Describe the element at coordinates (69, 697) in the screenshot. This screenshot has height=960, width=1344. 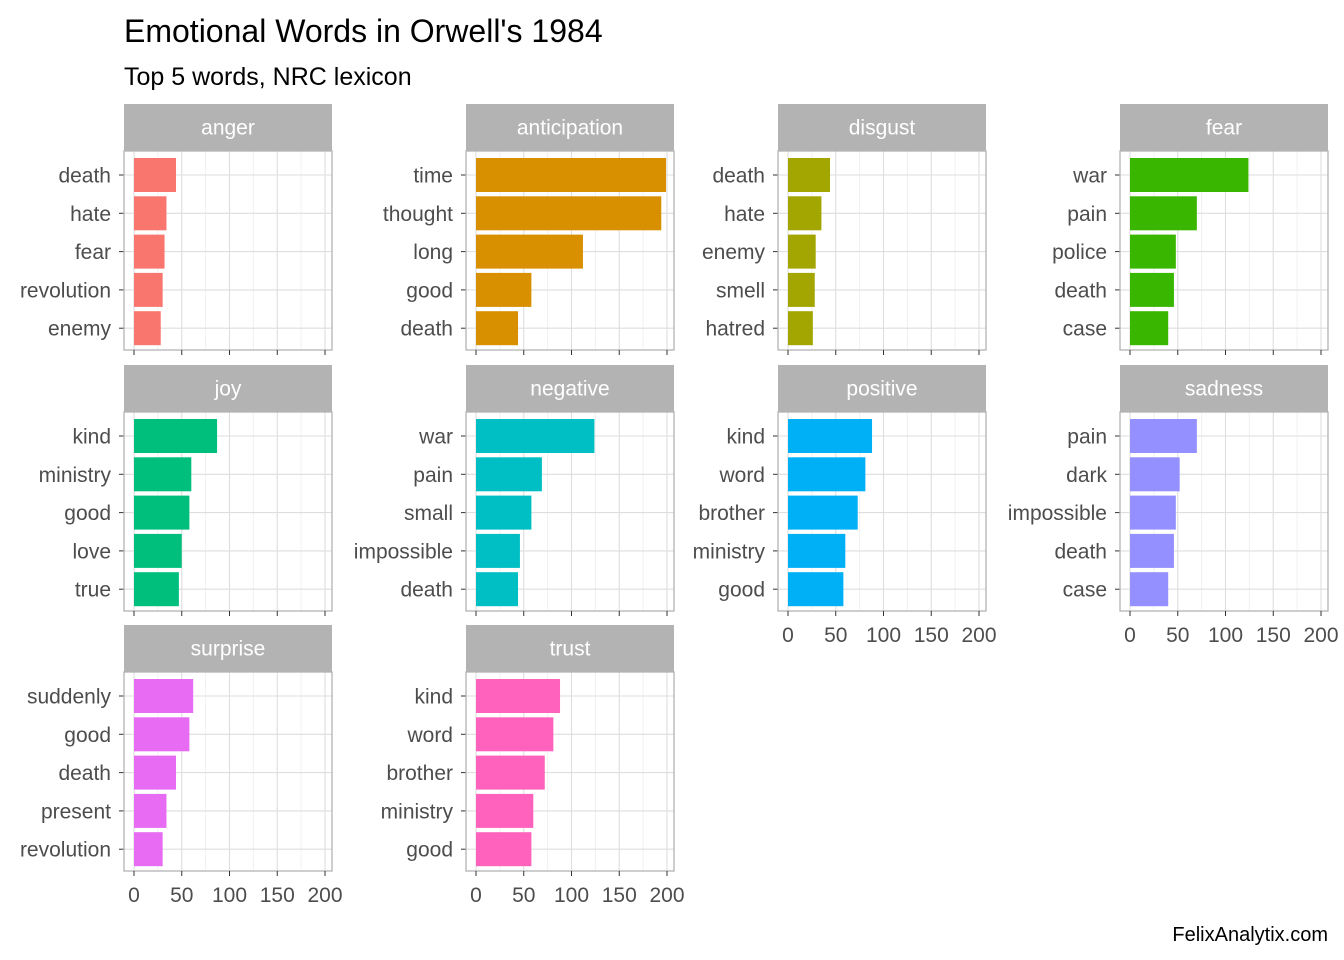
I see `category-label: suddenly` at that location.